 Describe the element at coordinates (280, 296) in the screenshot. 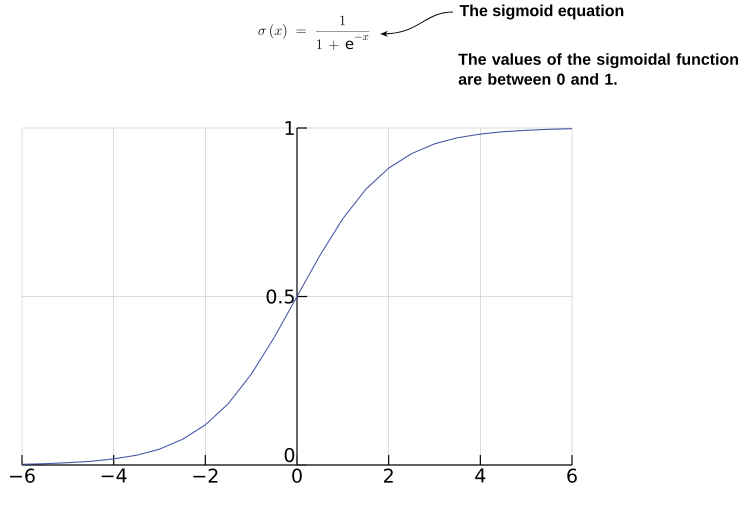

I see `y-tick-label: 0.5` at that location.